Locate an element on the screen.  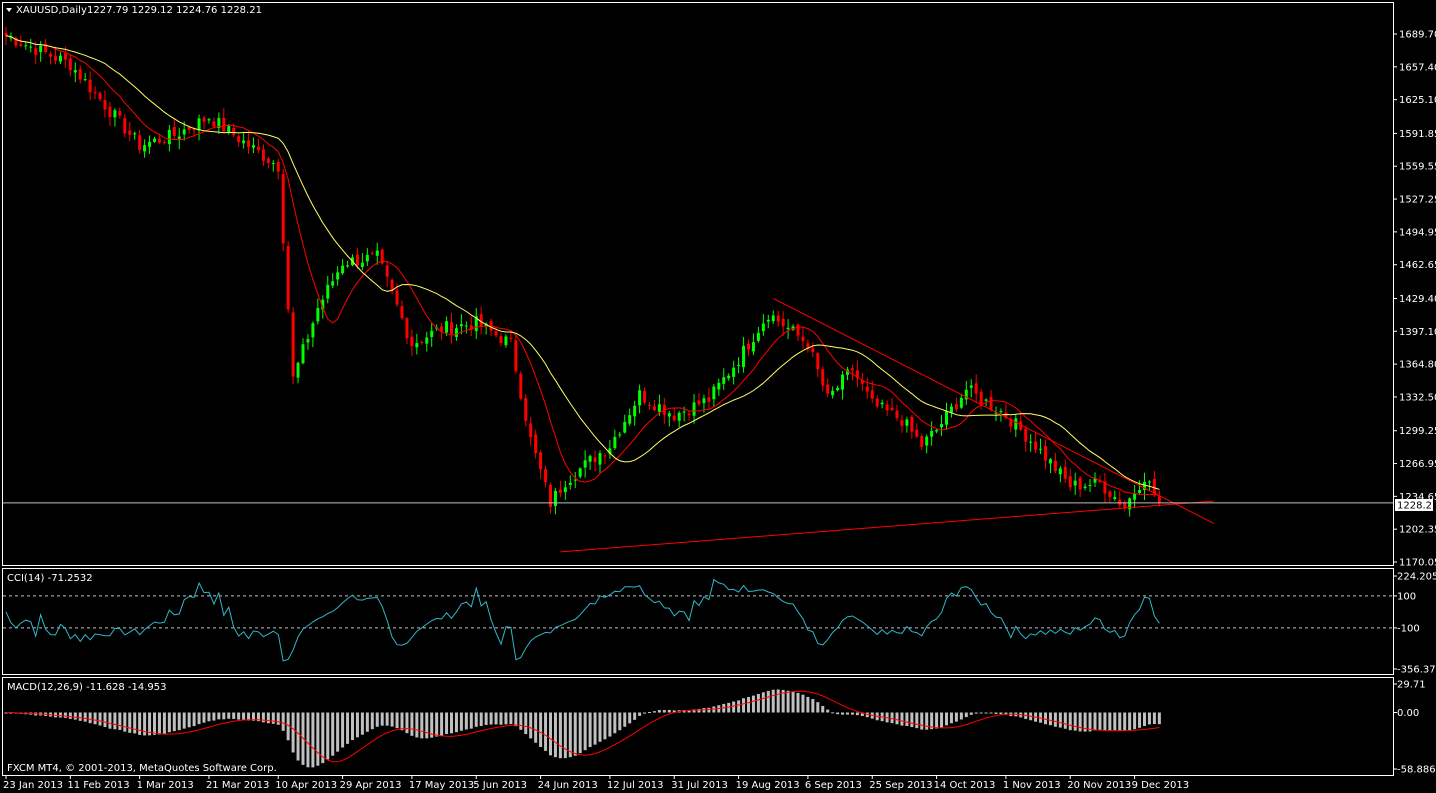
macd-pane is located at coordinates (698, 726).